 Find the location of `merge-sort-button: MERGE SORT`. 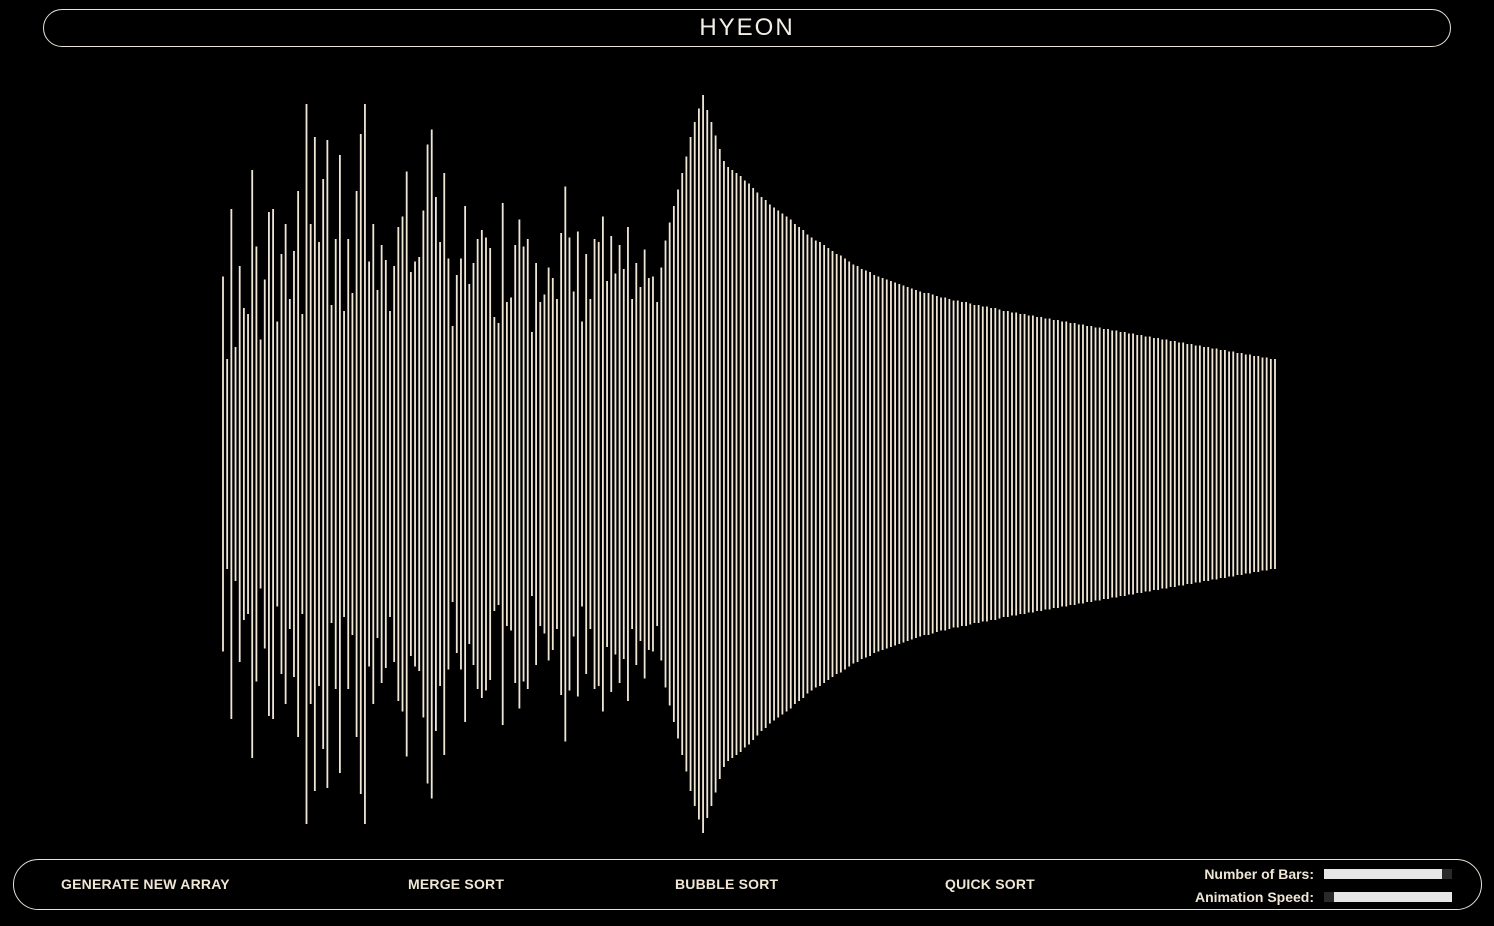

merge-sort-button: MERGE SORT is located at coordinates (456, 884).